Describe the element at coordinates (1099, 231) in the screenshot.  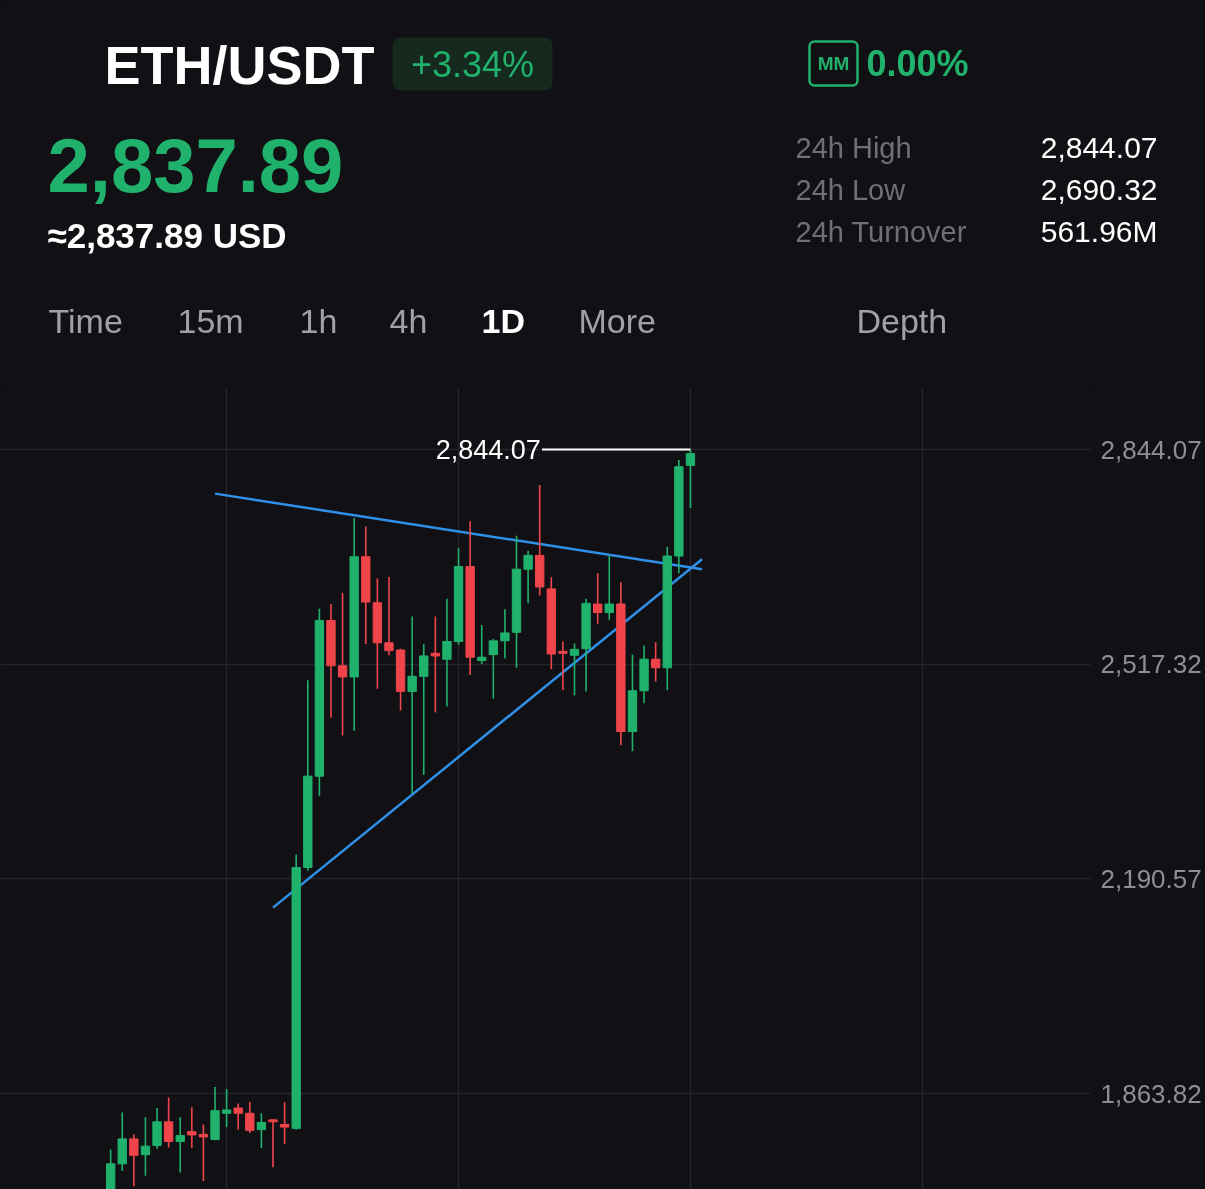
I see `text: 561.96M` at that location.